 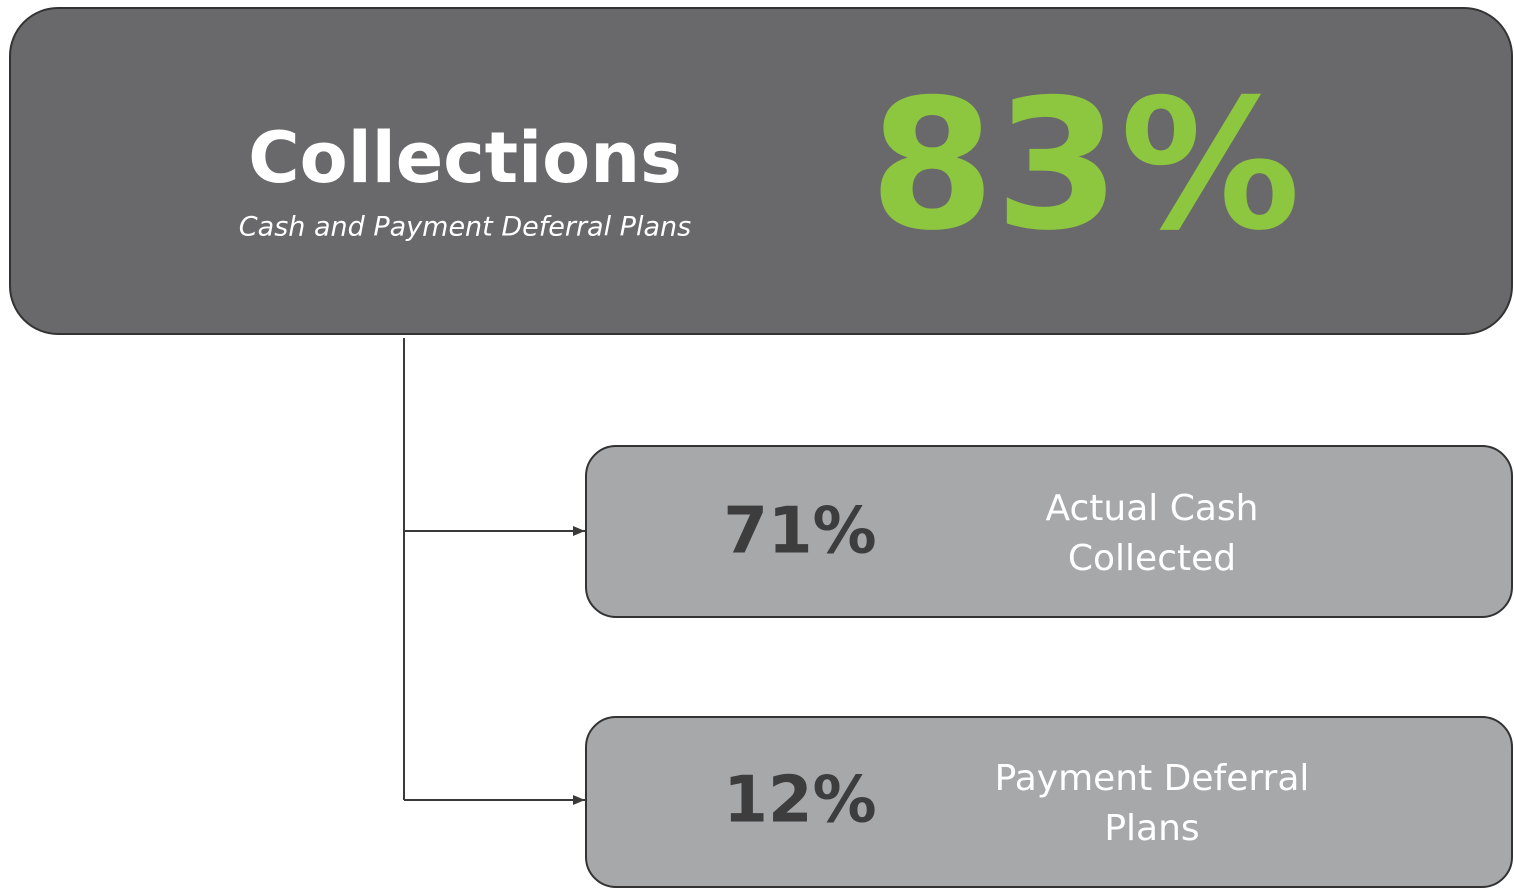 I want to click on connectors, so click(x=494, y=571).